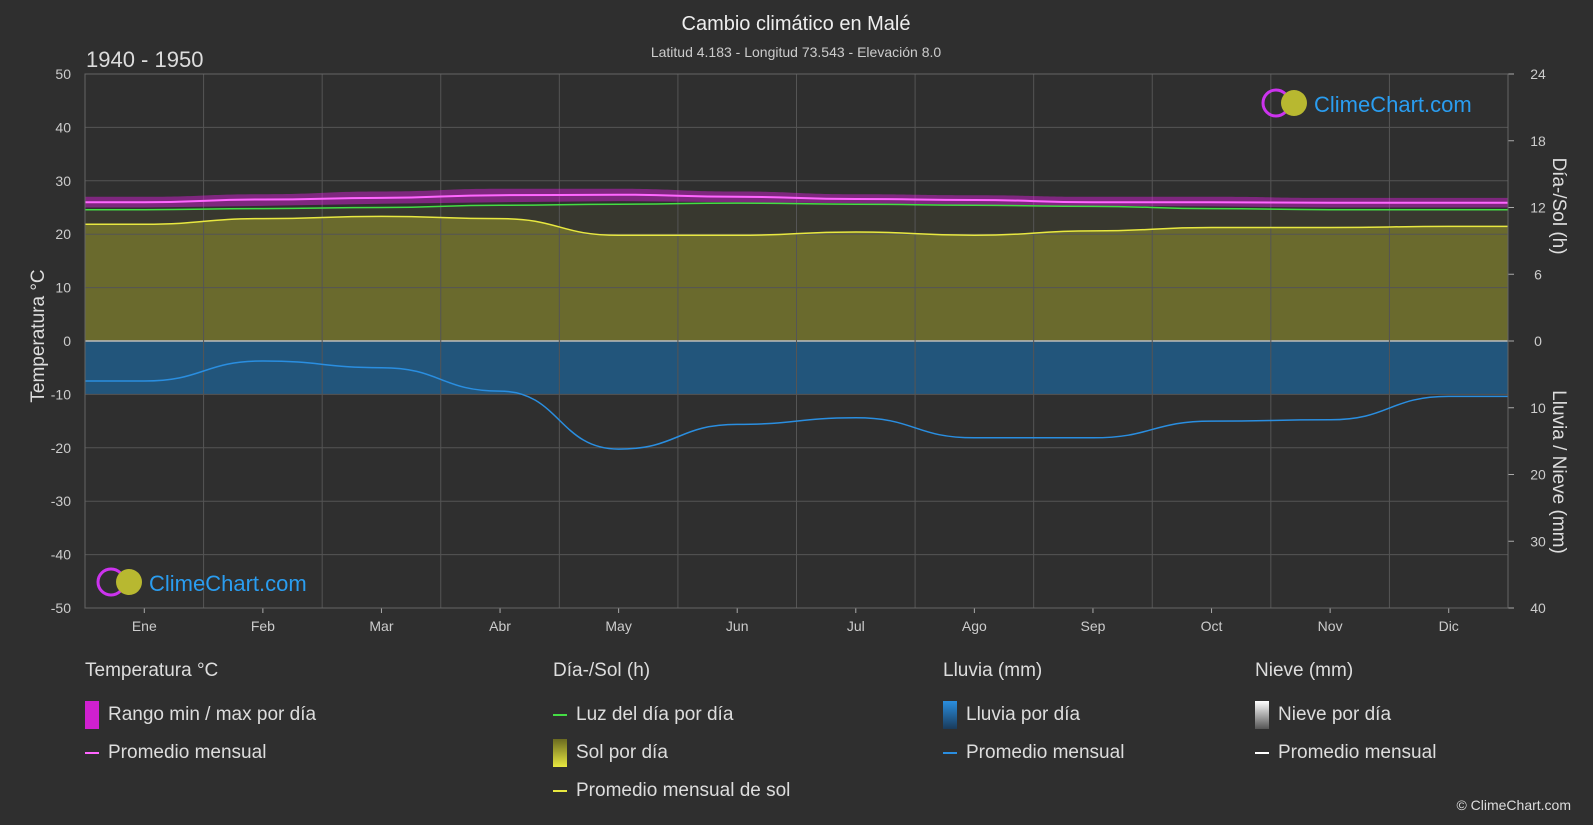  Describe the element at coordinates (1345, 753) in the screenshot. I see `legend-snow-avg: Promedio mensual` at that location.